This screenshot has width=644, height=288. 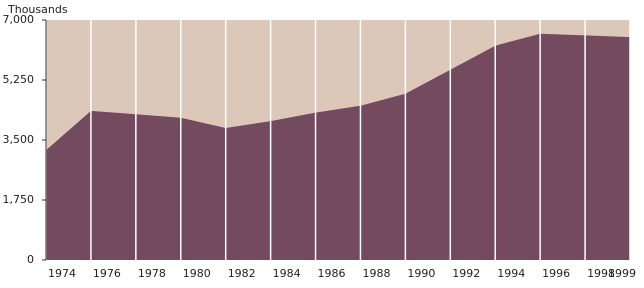 I want to click on x-tick-label: 1996, so click(x=556, y=273).